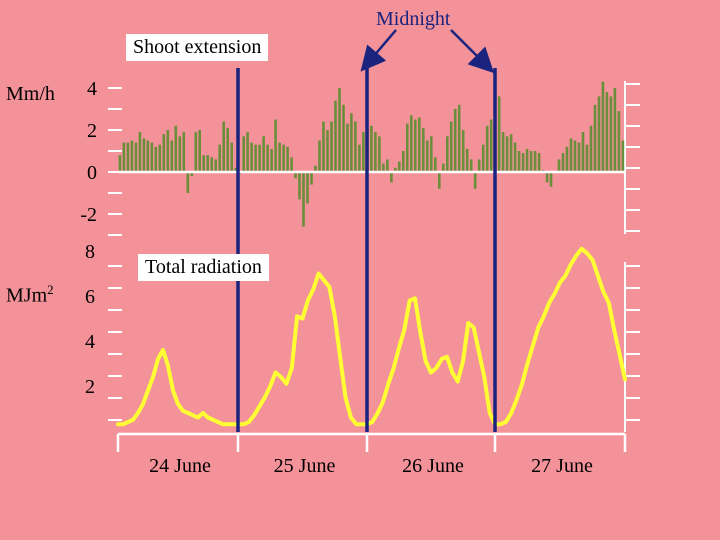  What do you see at coordinates (27, 295) in the screenshot?
I see `radiation-unit-base: MJm` at bounding box center [27, 295].